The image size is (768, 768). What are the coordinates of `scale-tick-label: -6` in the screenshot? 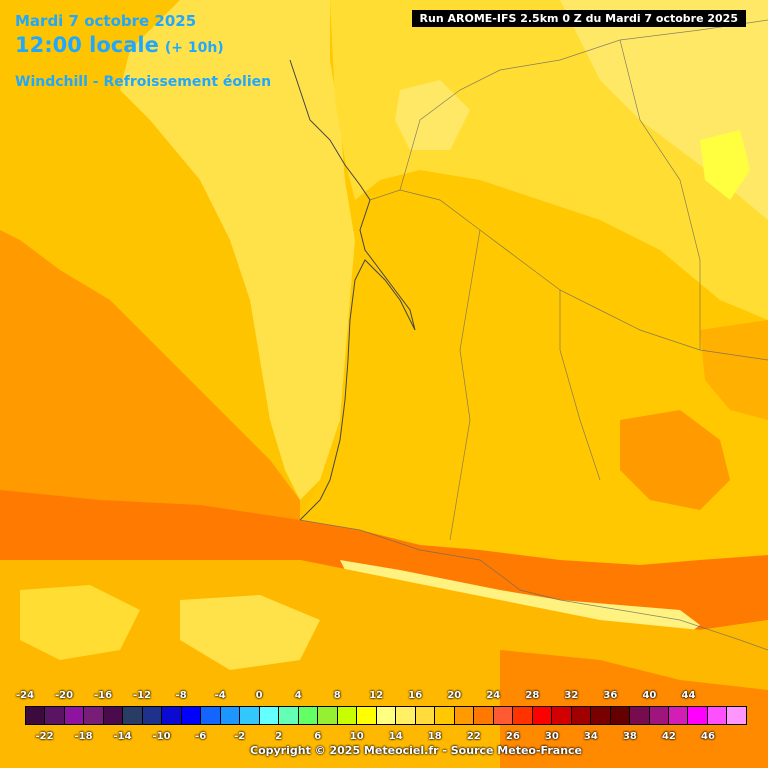 It's located at (201, 736).